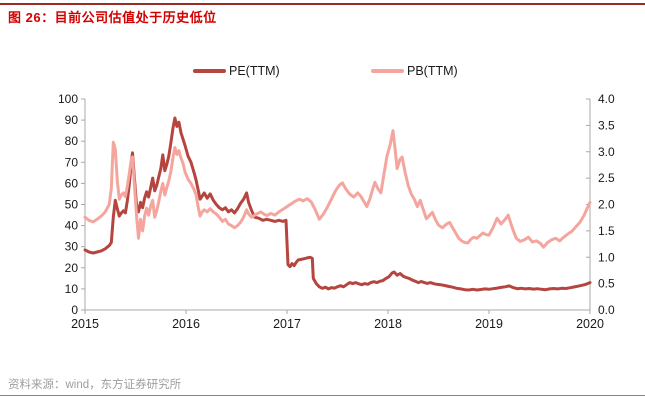  I want to click on right-axis-tick-label: 3.5, so click(606, 125).